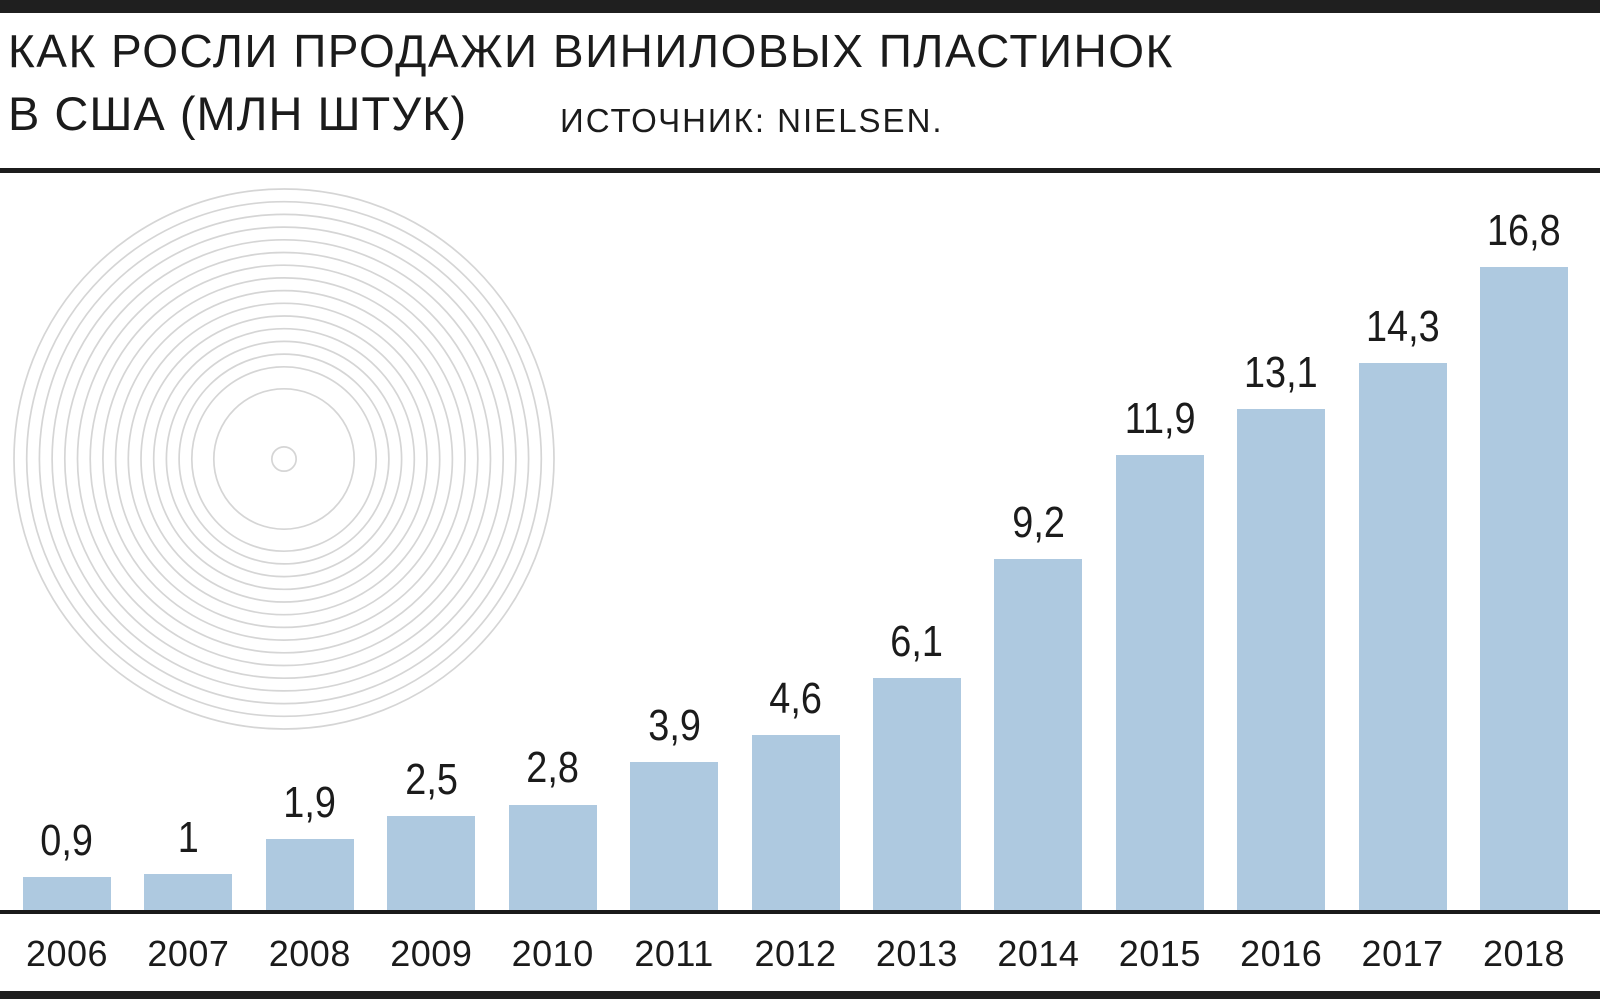  Describe the element at coordinates (1402, 637) in the screenshot. I see `bar-2017` at that location.